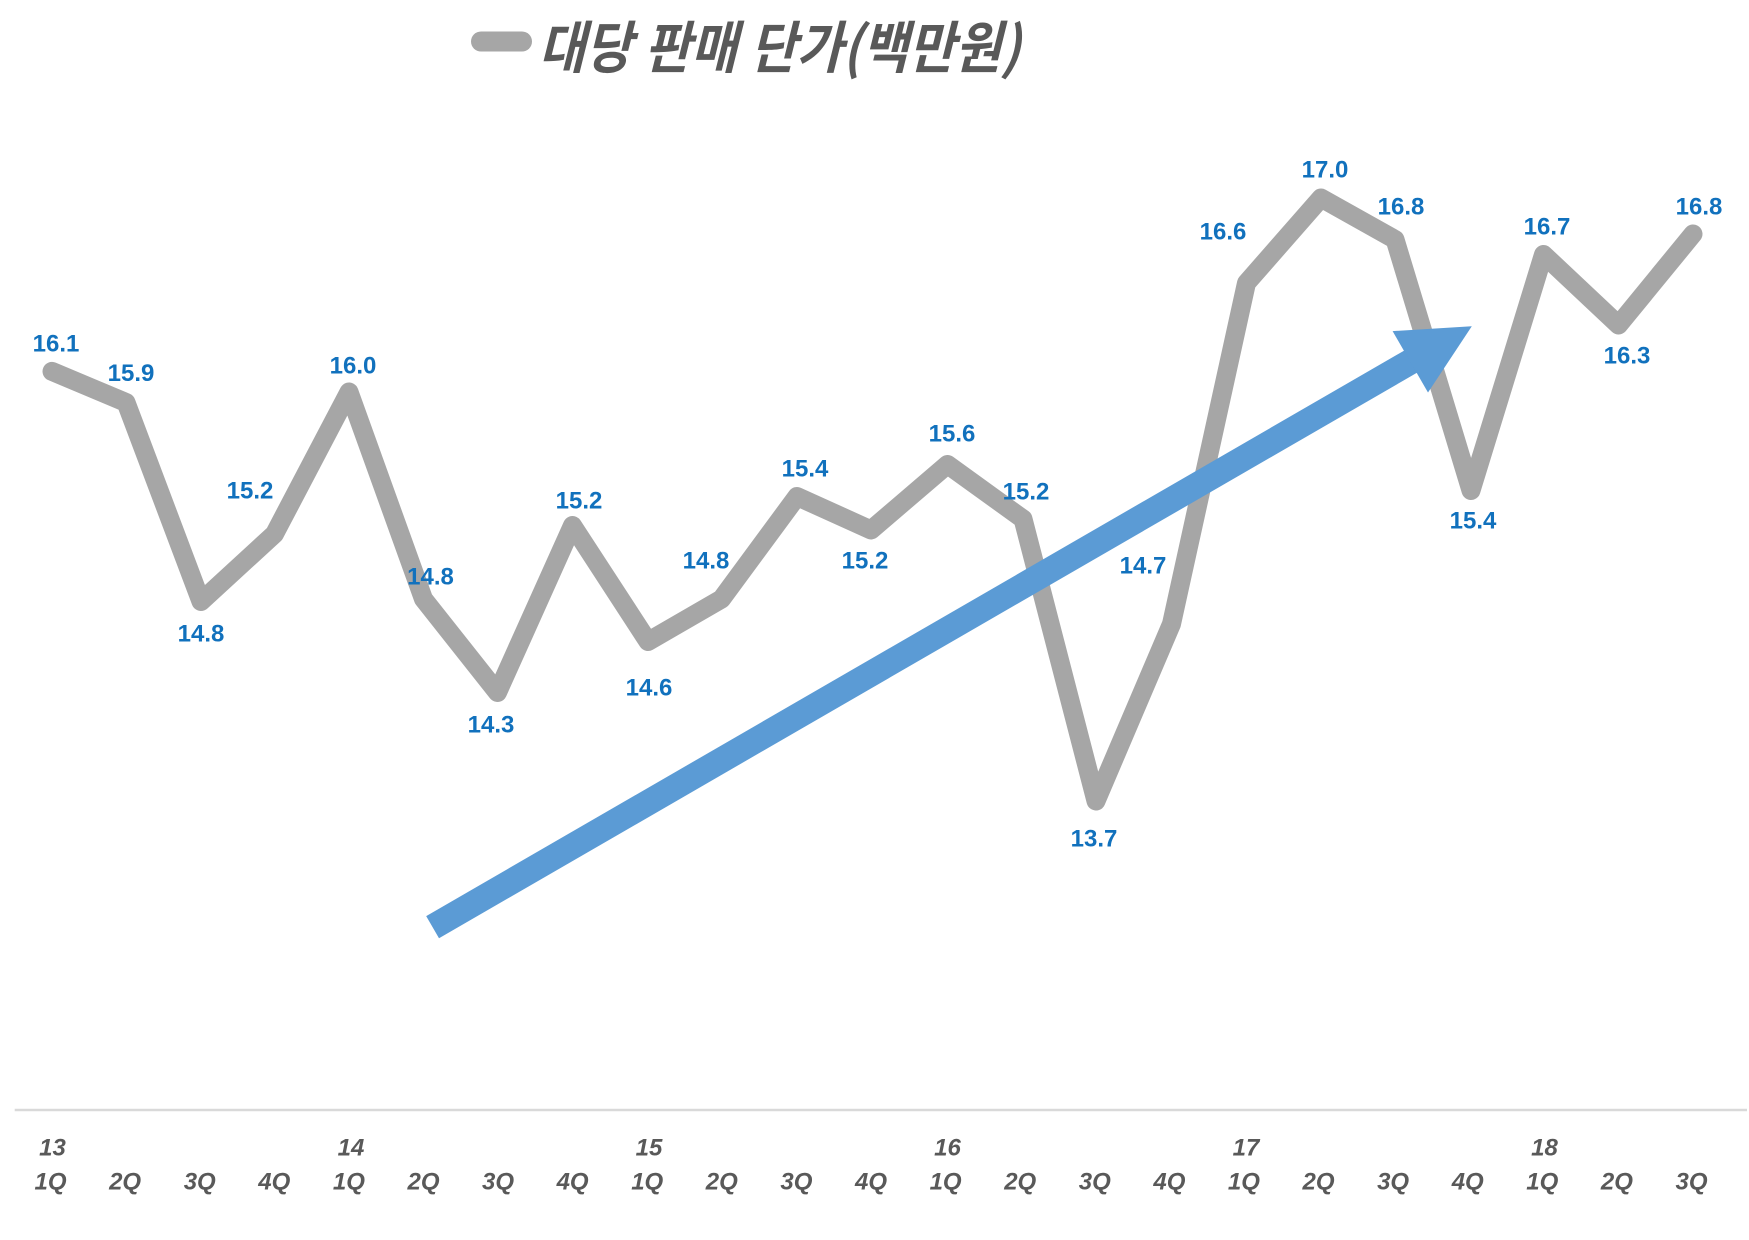 Image resolution: width=1749 pixels, height=1240 pixels. I want to click on svg-text: 17.0, so click(1325, 170).